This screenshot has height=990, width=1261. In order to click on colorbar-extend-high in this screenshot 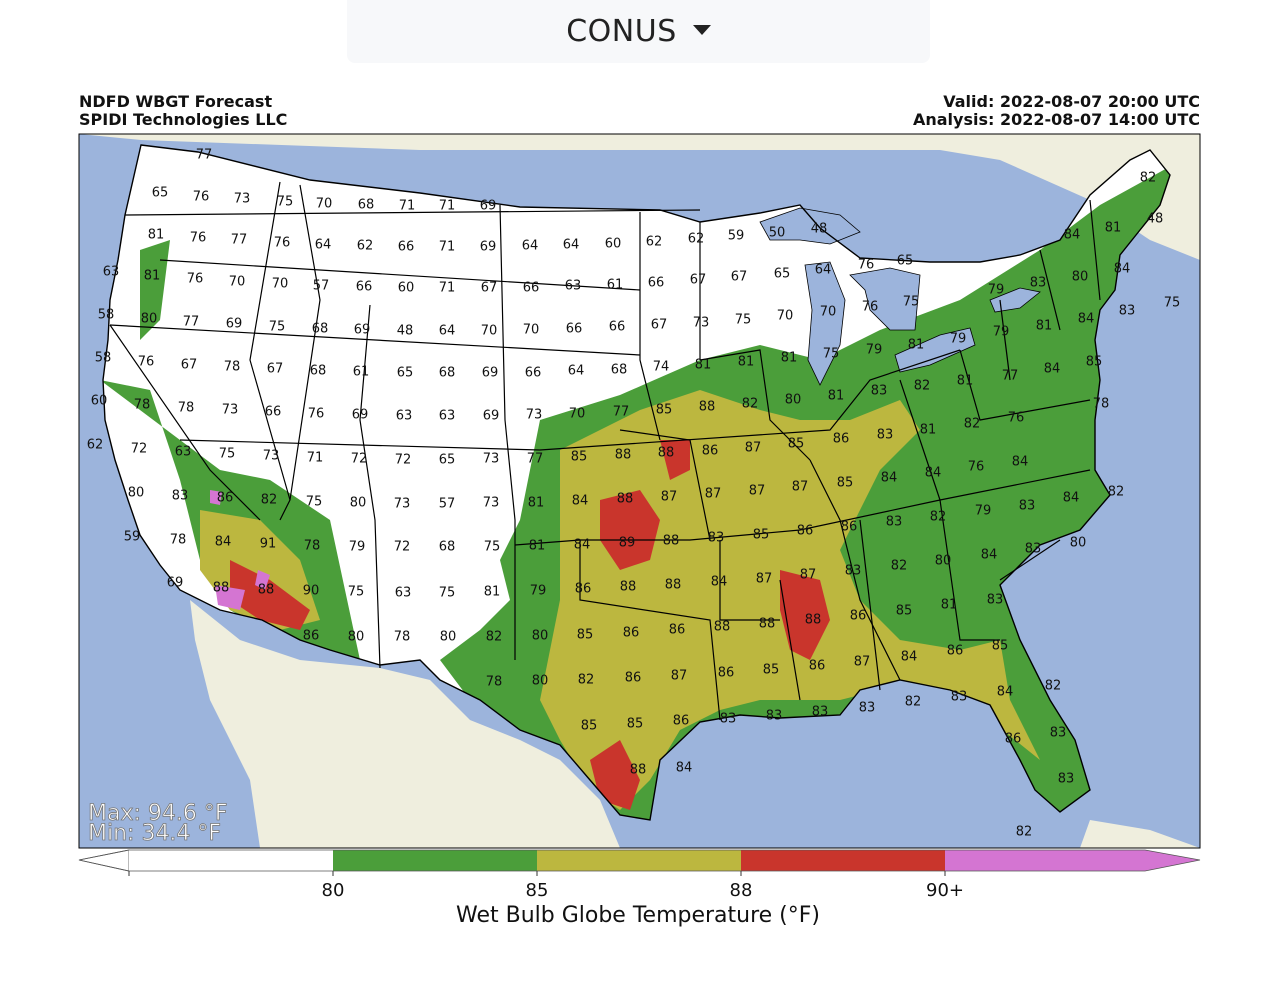, I will do `click(1172, 860)`.